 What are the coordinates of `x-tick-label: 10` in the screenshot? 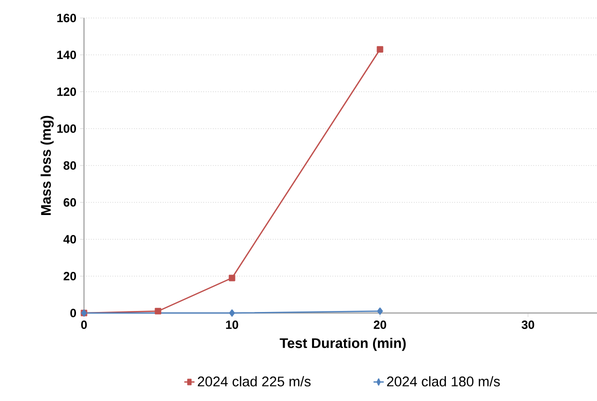 It's located at (232, 324).